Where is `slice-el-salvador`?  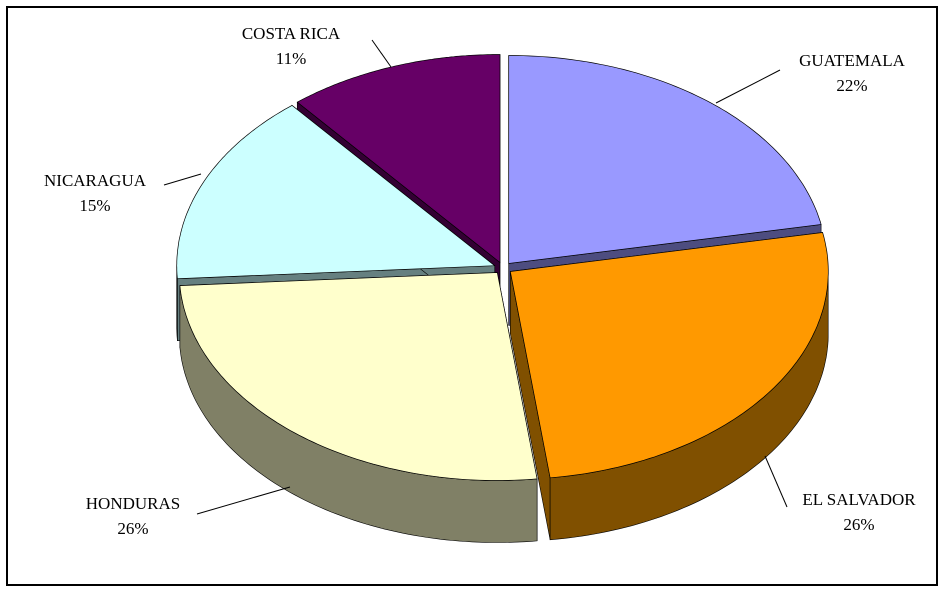 slice-el-salvador is located at coordinates (669, 355).